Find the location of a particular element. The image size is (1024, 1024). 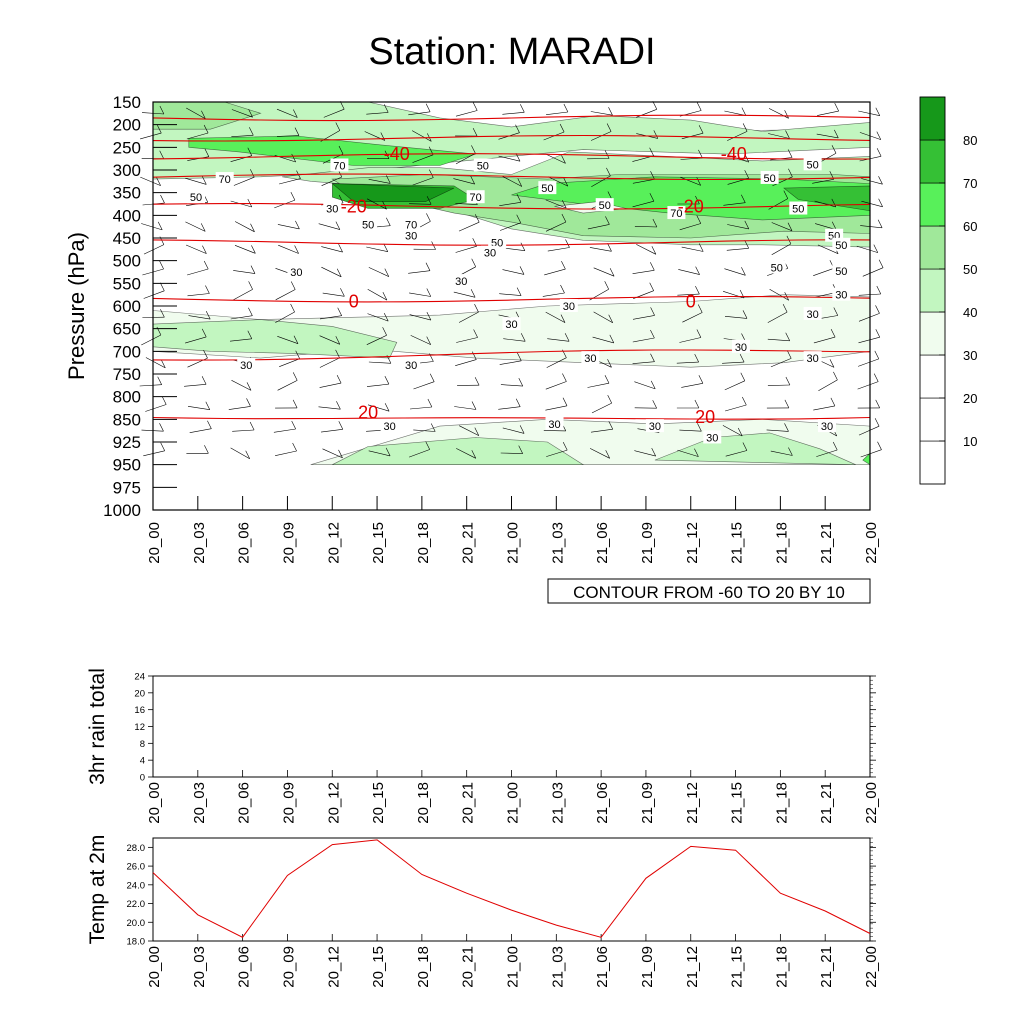

panel-y-tick-label: 20.0 is located at coordinates (136, 923).